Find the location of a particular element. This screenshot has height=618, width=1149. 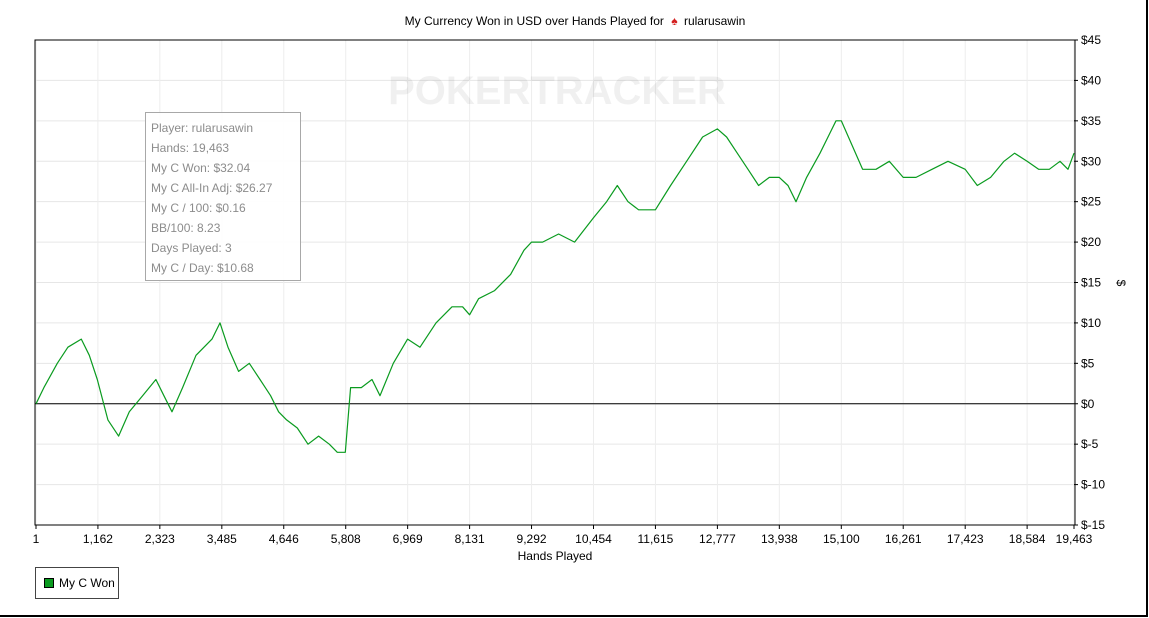

x-tick-label: 3,485 is located at coordinates (222, 539).